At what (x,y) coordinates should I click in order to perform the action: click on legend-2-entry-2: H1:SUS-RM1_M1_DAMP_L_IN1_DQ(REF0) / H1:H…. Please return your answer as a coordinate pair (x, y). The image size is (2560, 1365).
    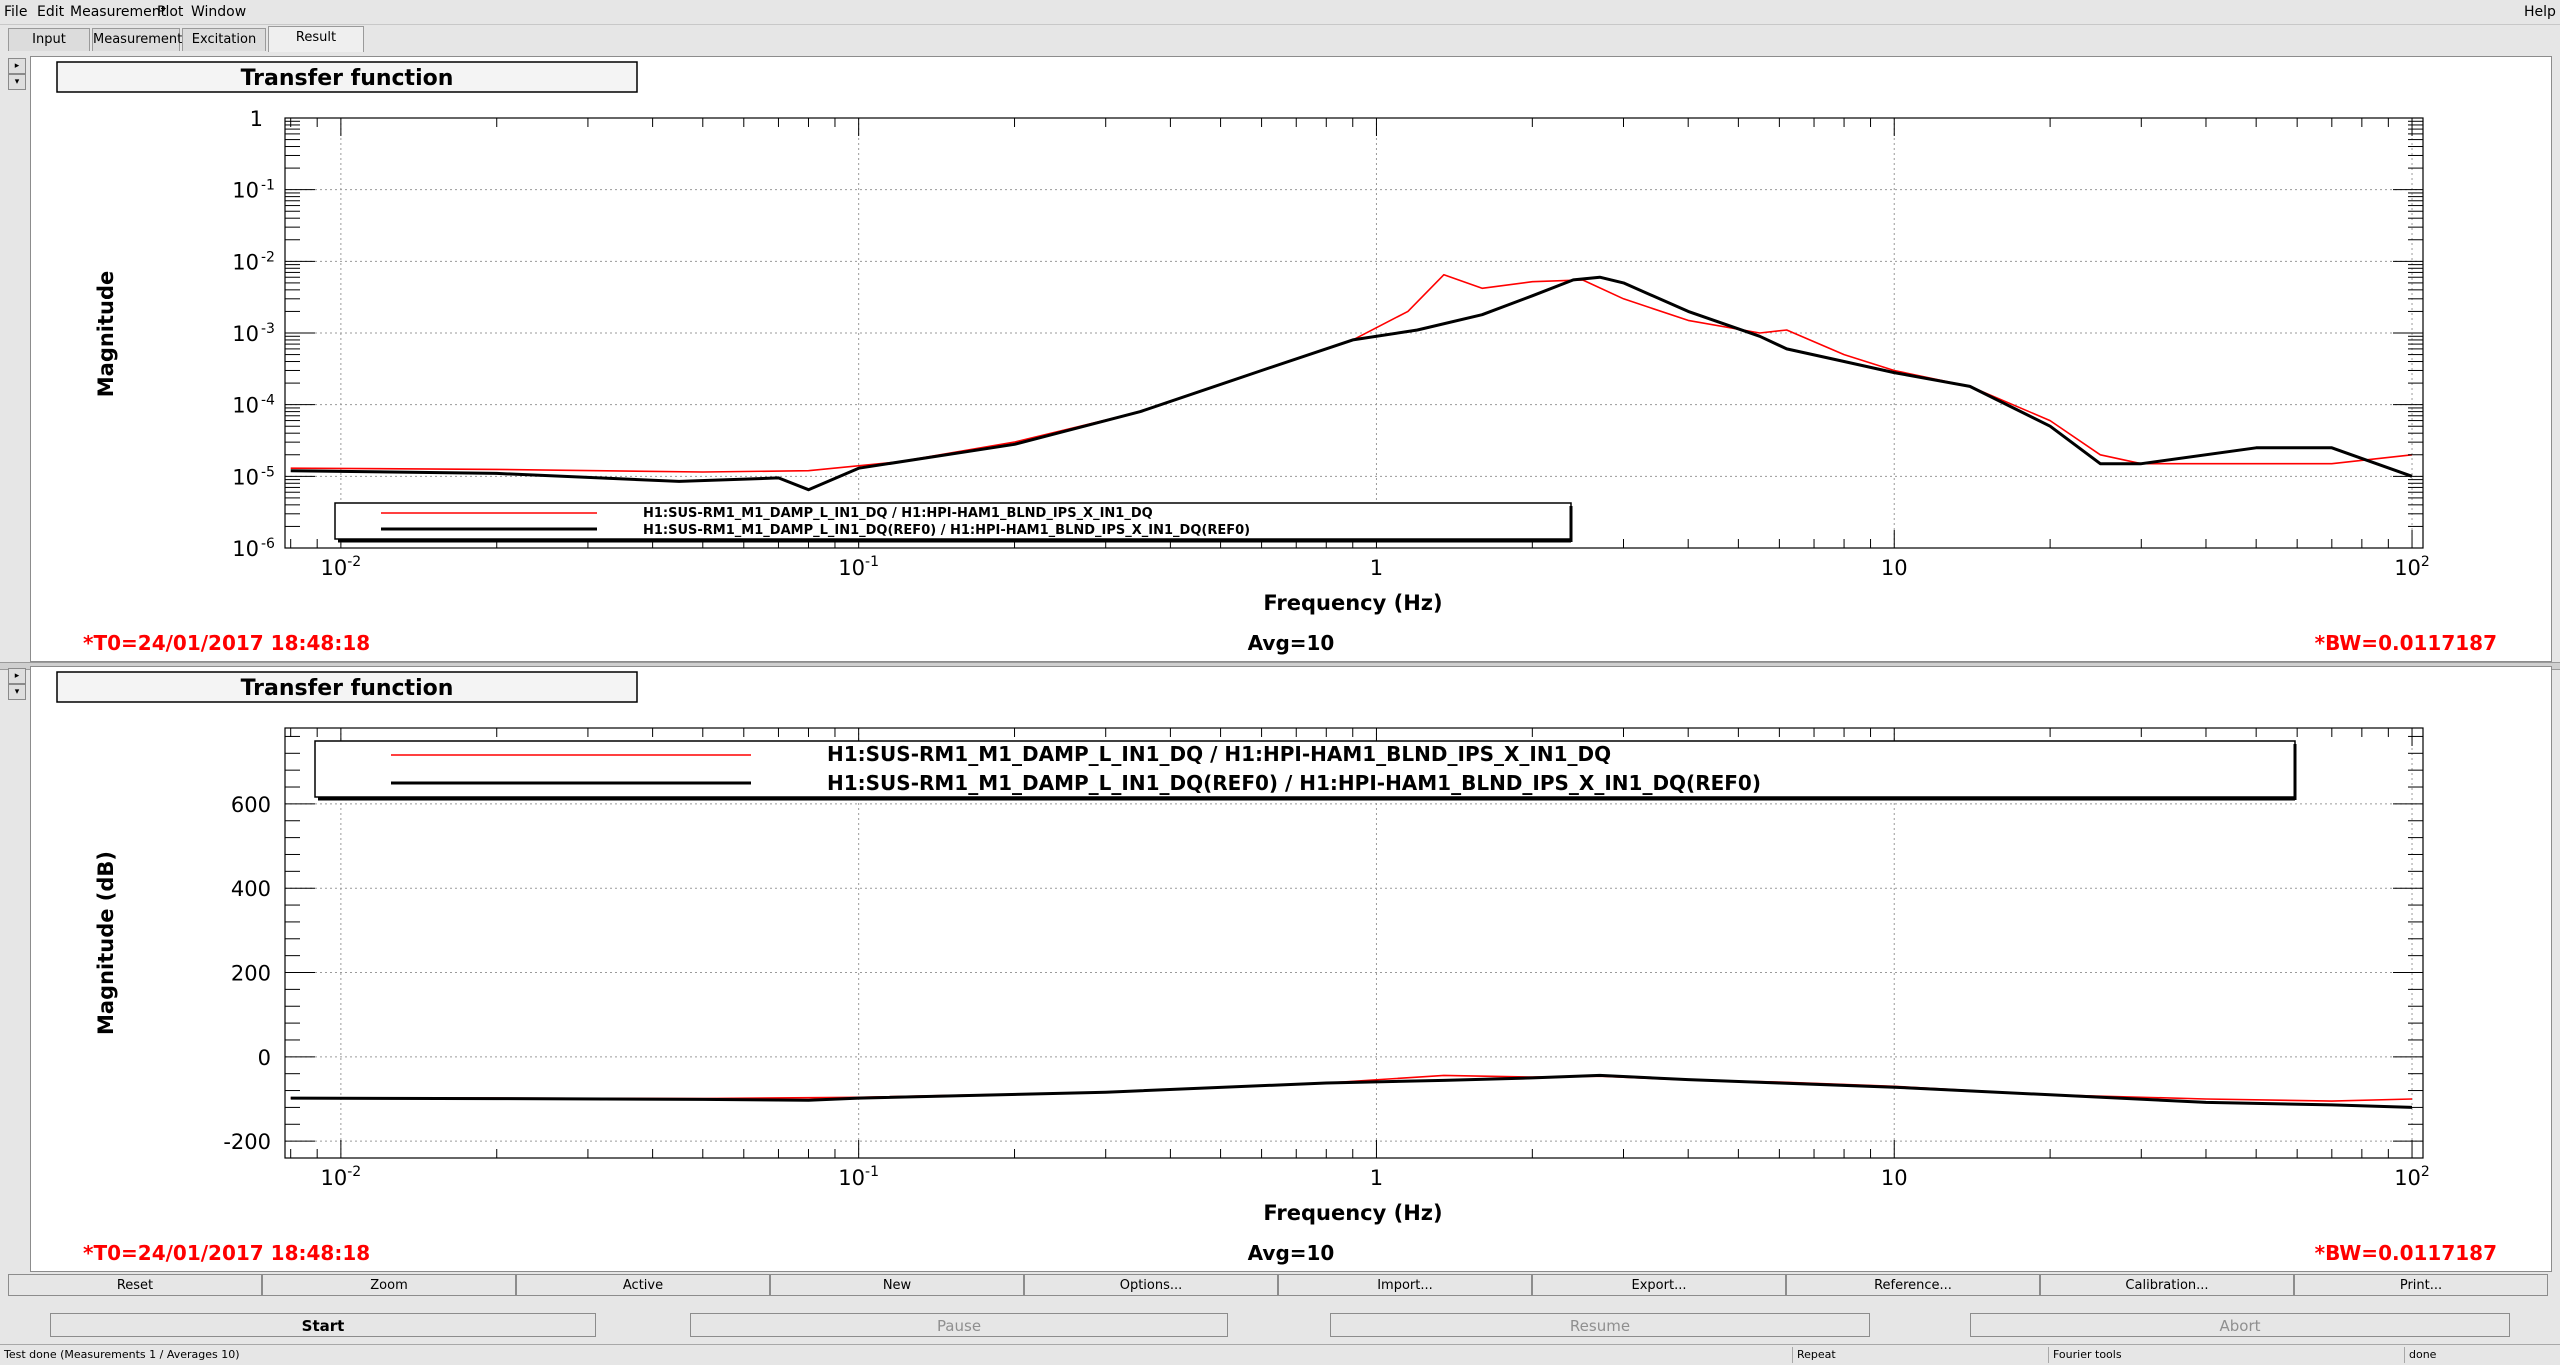
    Looking at the image, I should click on (1294, 783).